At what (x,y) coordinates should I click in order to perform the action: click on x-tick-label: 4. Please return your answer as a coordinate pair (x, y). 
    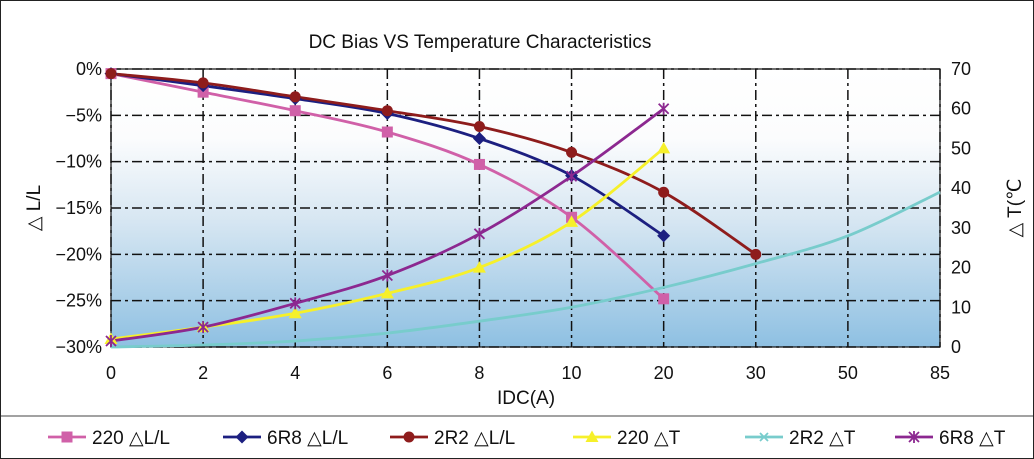
    Looking at the image, I should click on (295, 373).